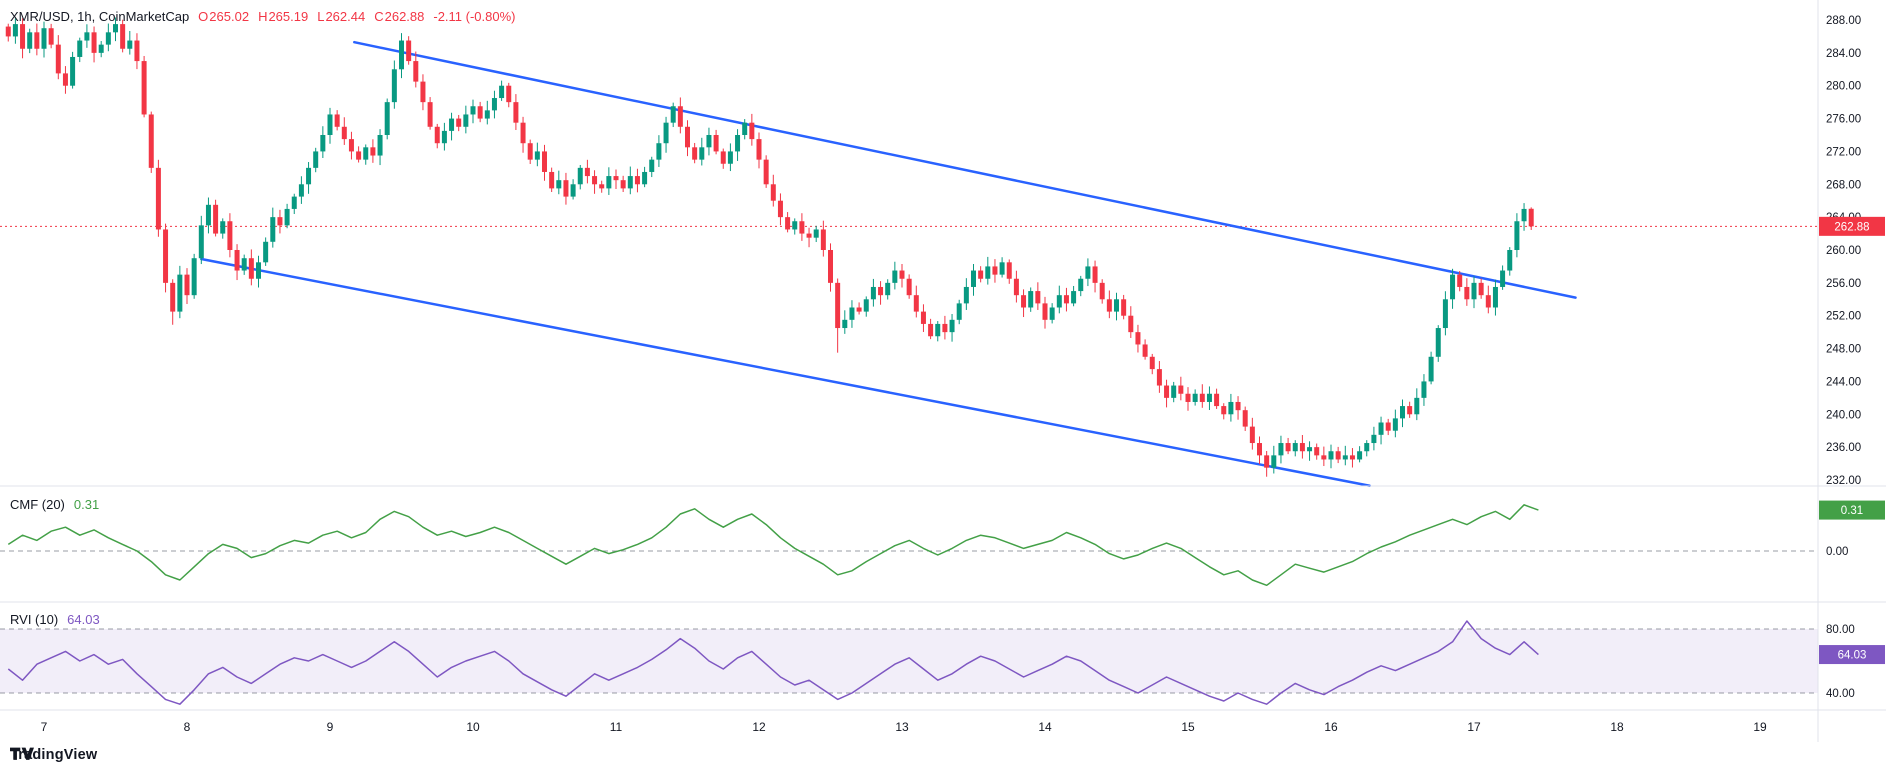 This screenshot has width=1886, height=779. I want to click on ohlc-high-label: H, so click(263, 16).